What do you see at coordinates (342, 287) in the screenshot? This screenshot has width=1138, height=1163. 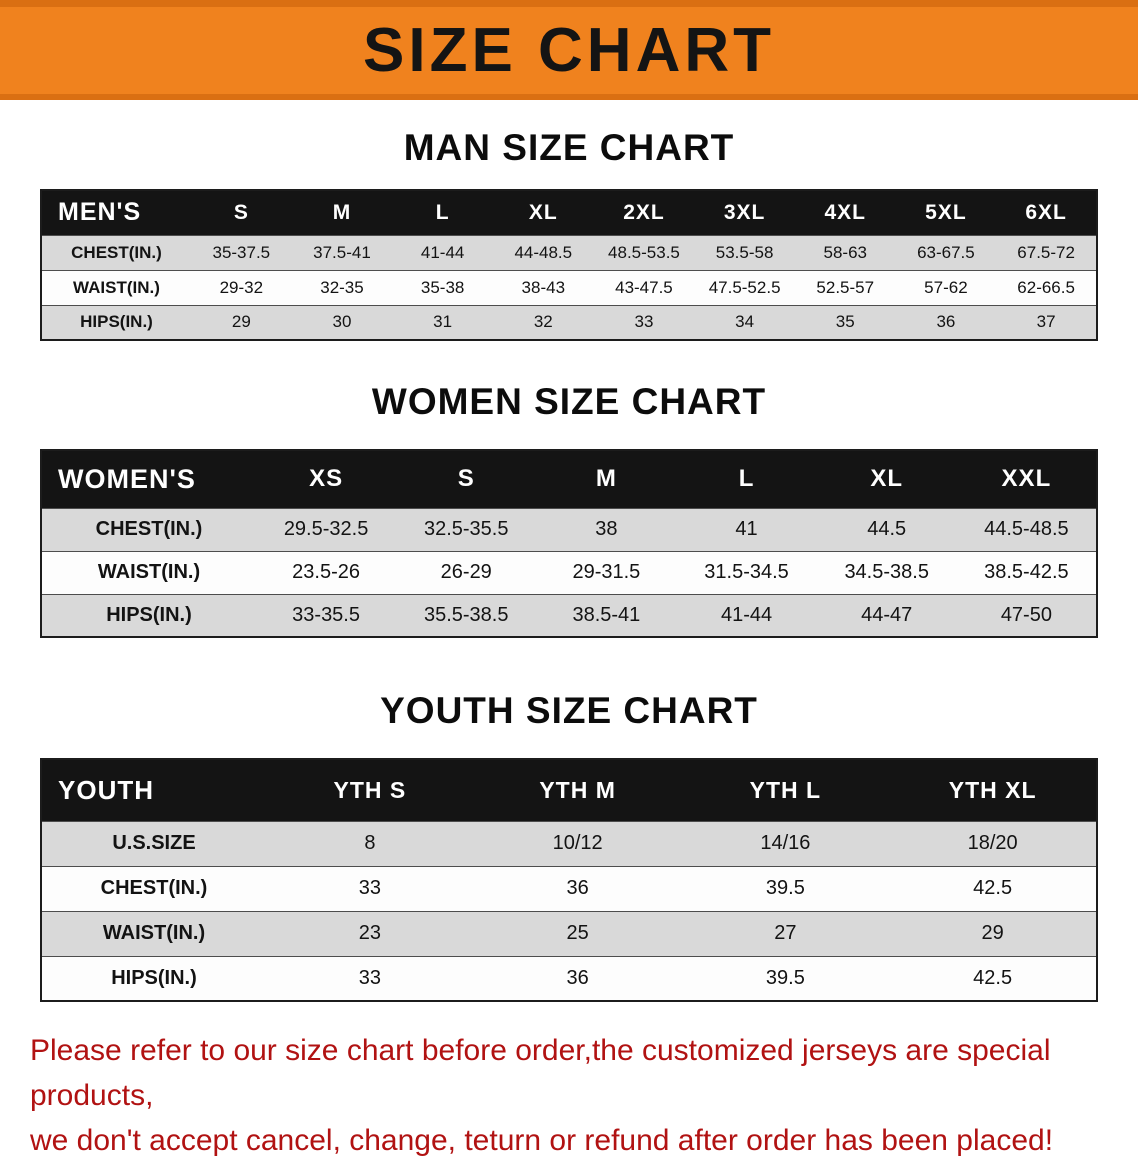 I see `size-value: 32-35` at bounding box center [342, 287].